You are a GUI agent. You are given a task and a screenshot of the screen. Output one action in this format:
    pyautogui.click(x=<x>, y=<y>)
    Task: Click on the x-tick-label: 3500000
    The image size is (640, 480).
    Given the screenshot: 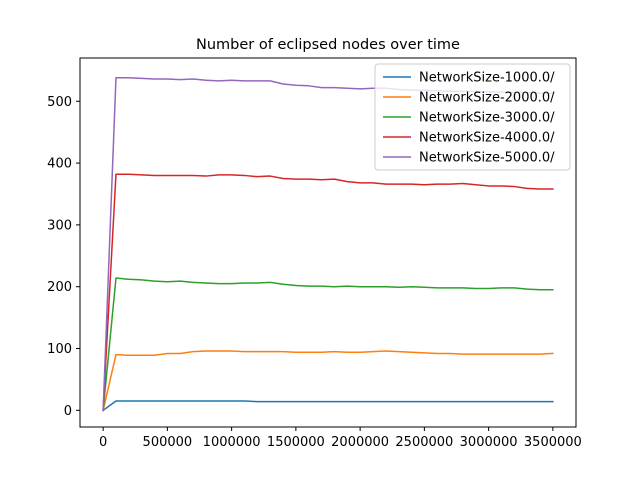 What is the action you would take?
    pyautogui.click(x=553, y=442)
    